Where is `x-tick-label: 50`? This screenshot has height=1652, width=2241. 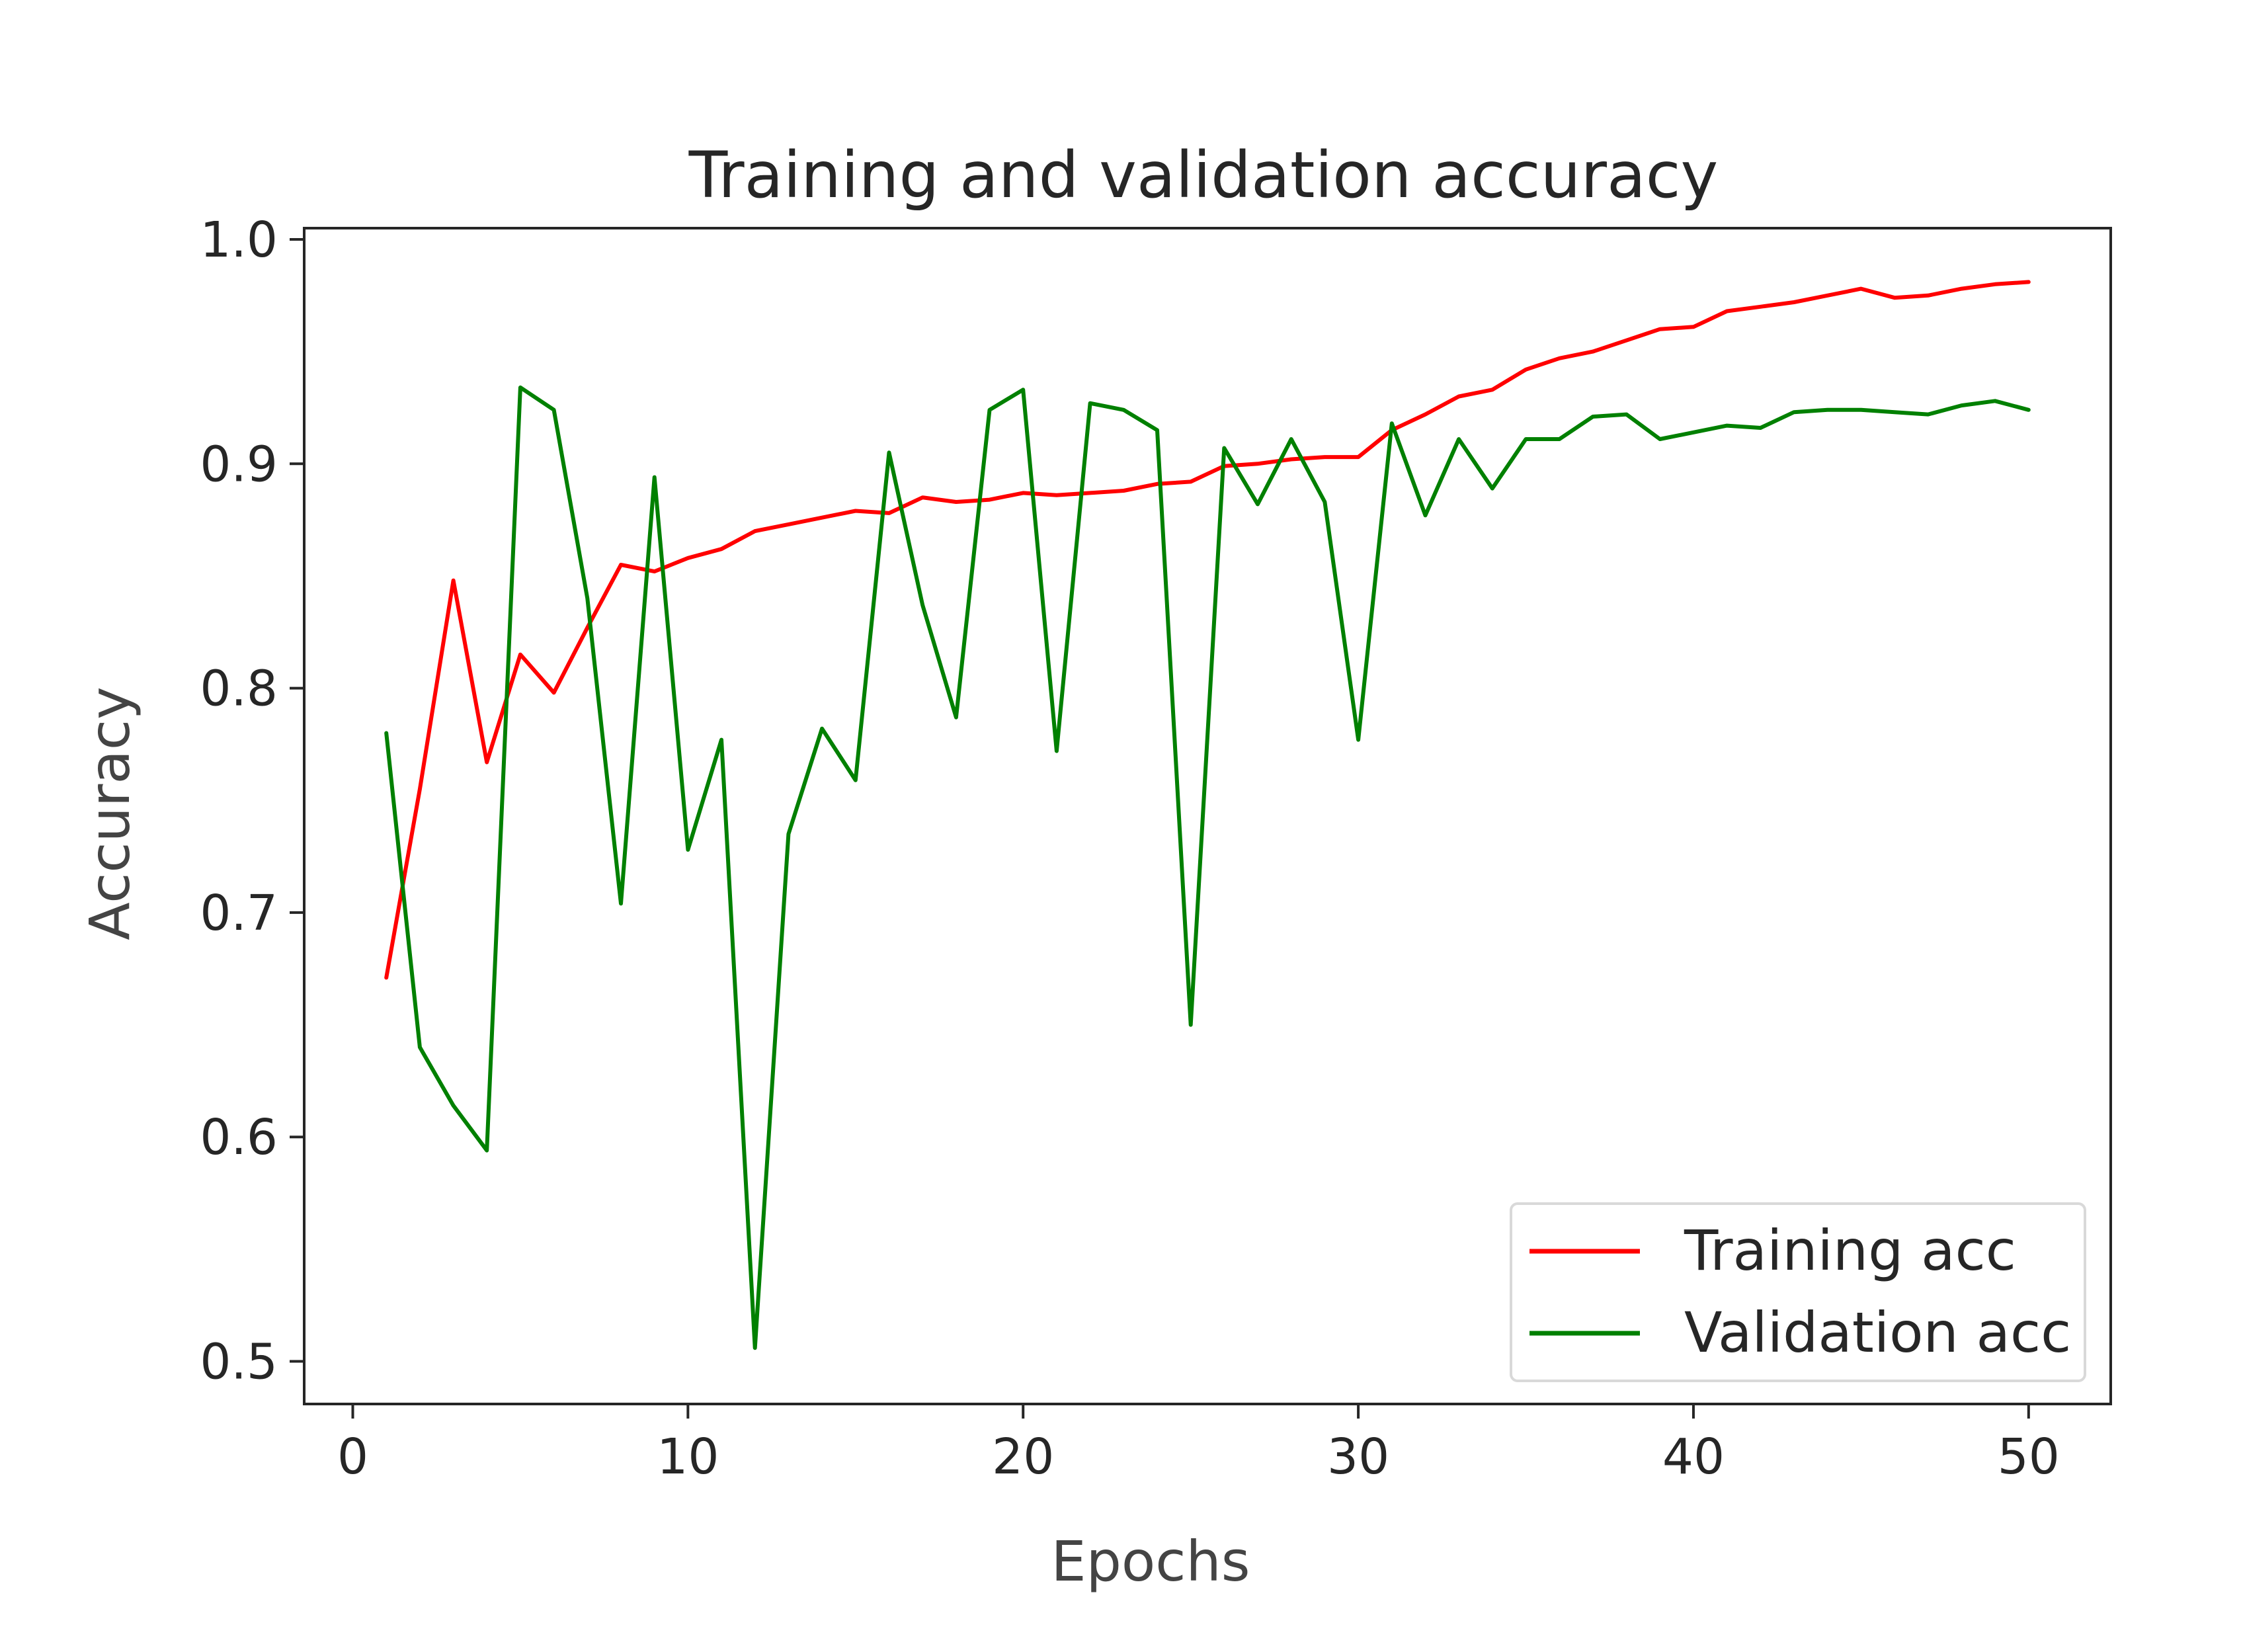 x-tick-label: 50 is located at coordinates (2029, 1456).